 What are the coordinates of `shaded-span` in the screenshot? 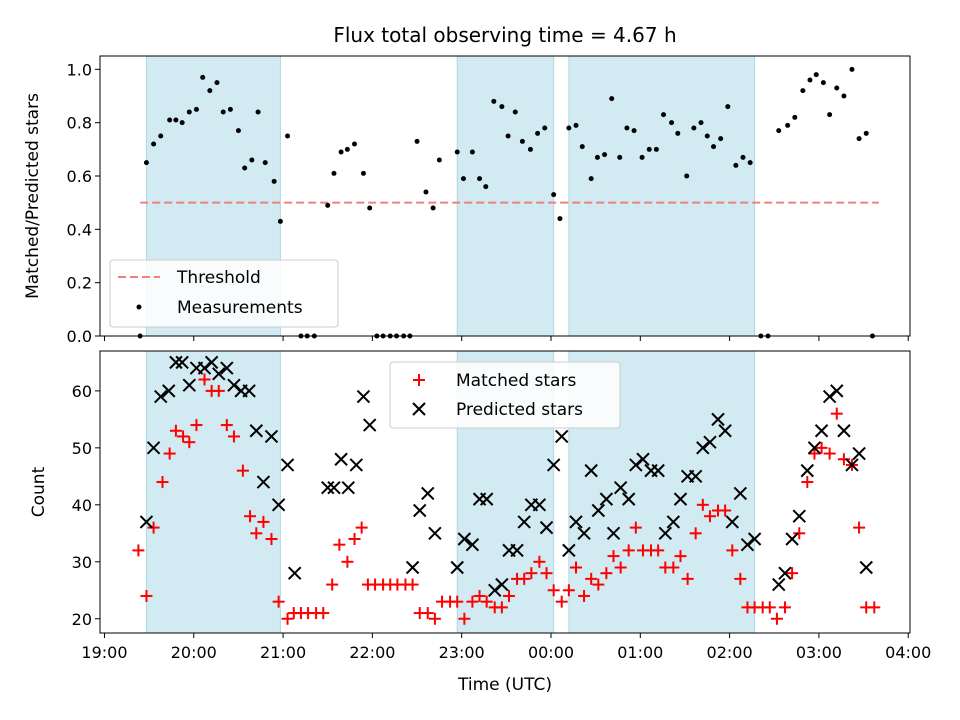 It's located at (662, 196).